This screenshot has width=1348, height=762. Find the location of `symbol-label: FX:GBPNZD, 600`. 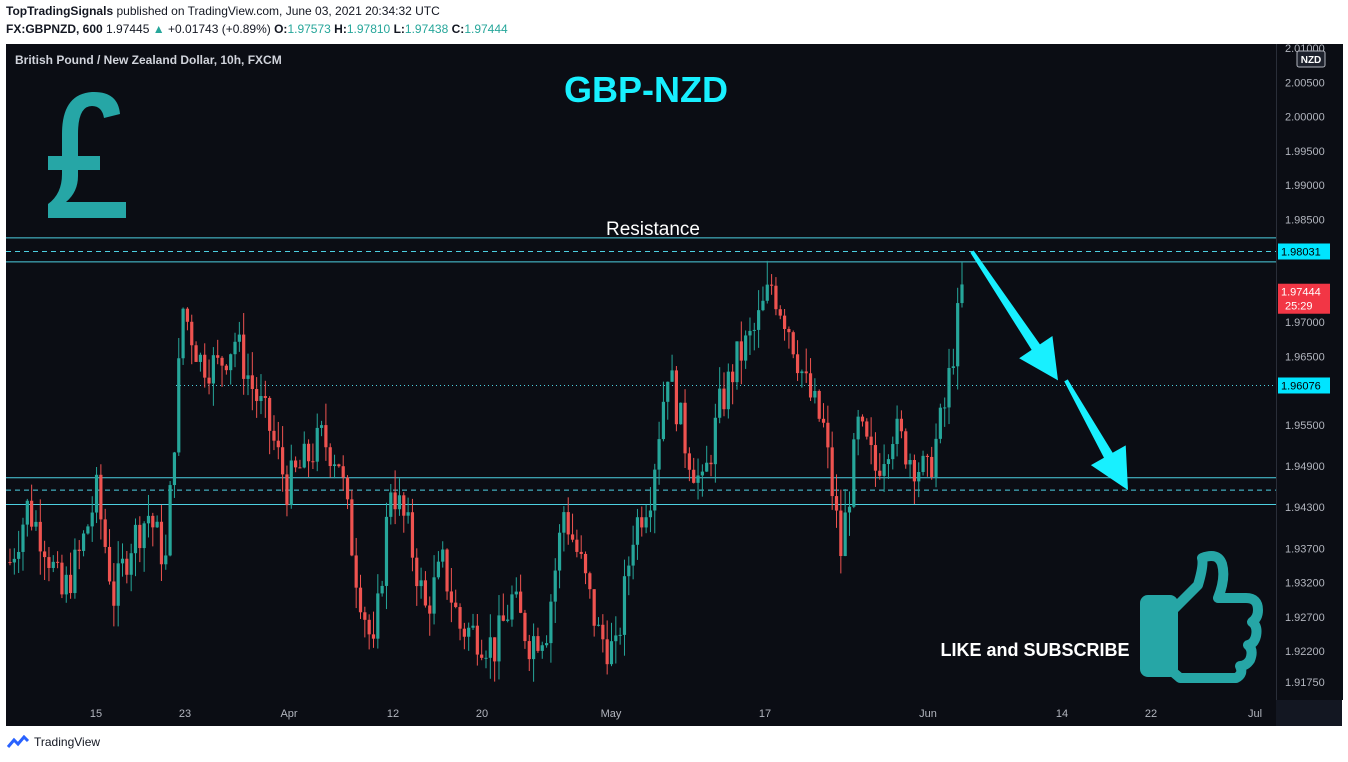

symbol-label: FX:GBPNZD, 600 is located at coordinates (54, 29).